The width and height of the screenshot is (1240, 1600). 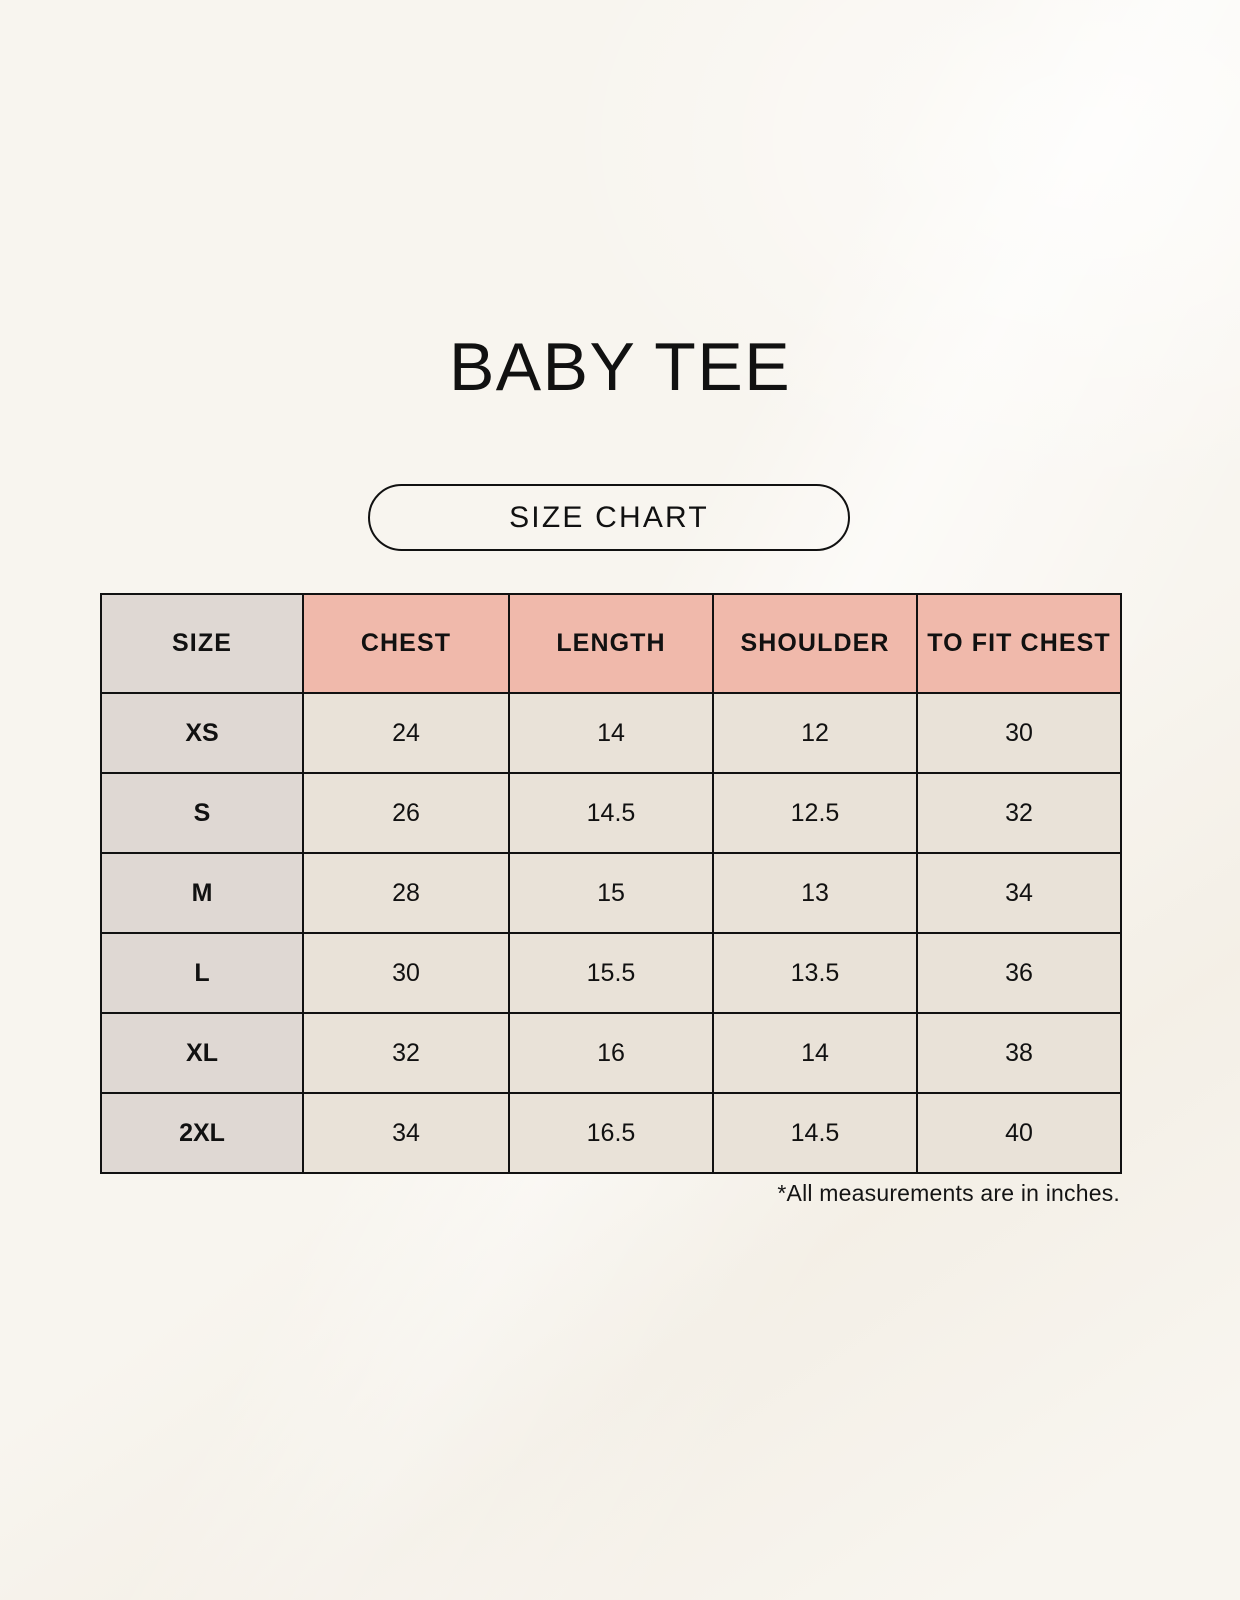 What do you see at coordinates (1019, 813) in the screenshot?
I see `cell-to-fit-chest: 32` at bounding box center [1019, 813].